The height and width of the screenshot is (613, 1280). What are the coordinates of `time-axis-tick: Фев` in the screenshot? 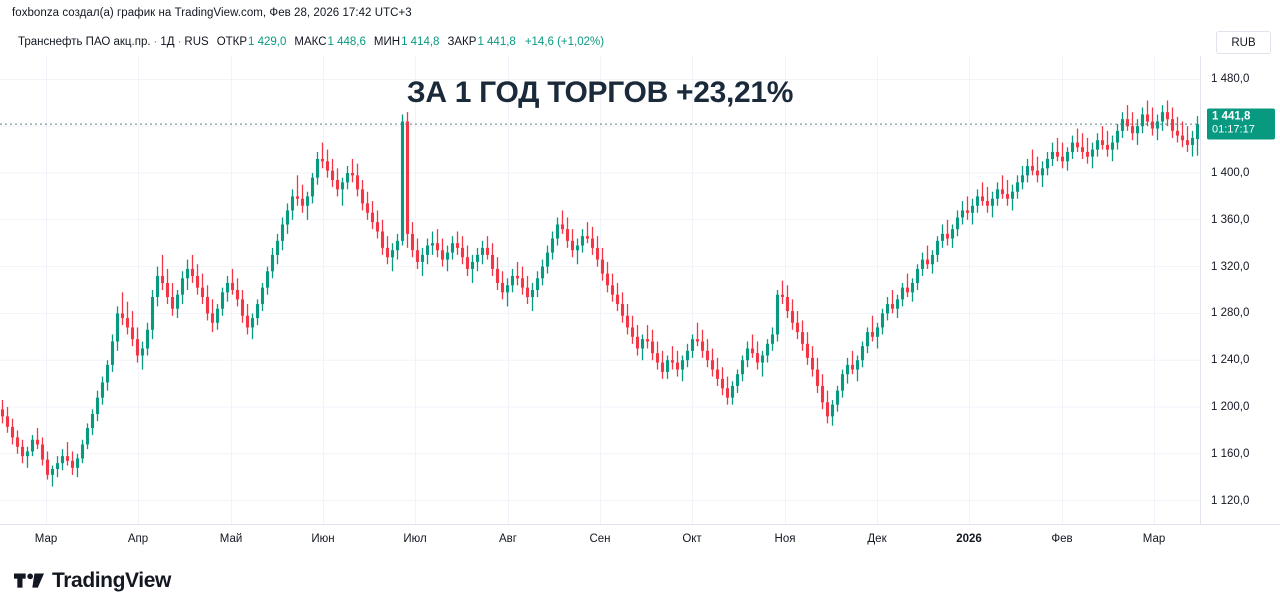 It's located at (1062, 539).